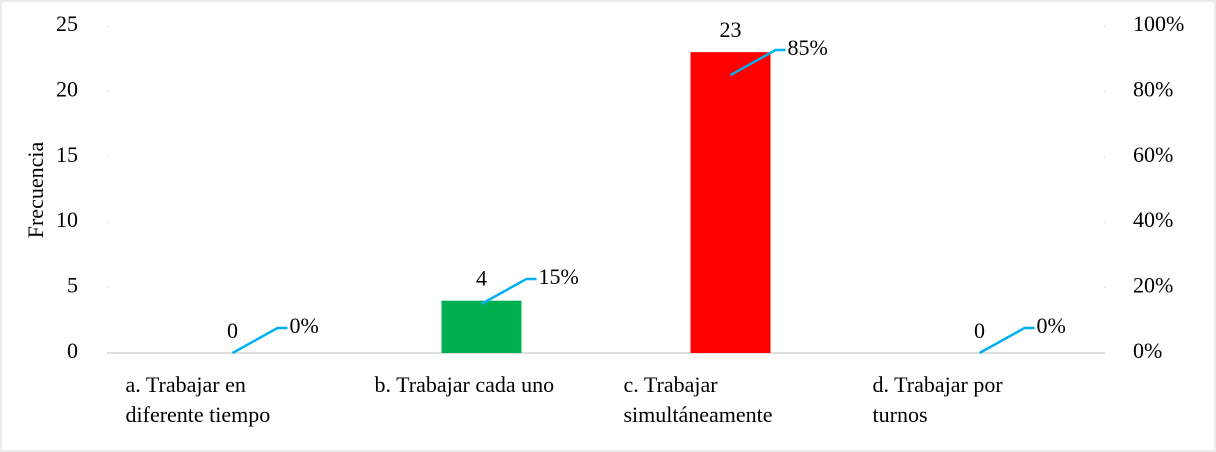 The image size is (1216, 452). What do you see at coordinates (731, 29) in the screenshot?
I see `value-label: 23` at bounding box center [731, 29].